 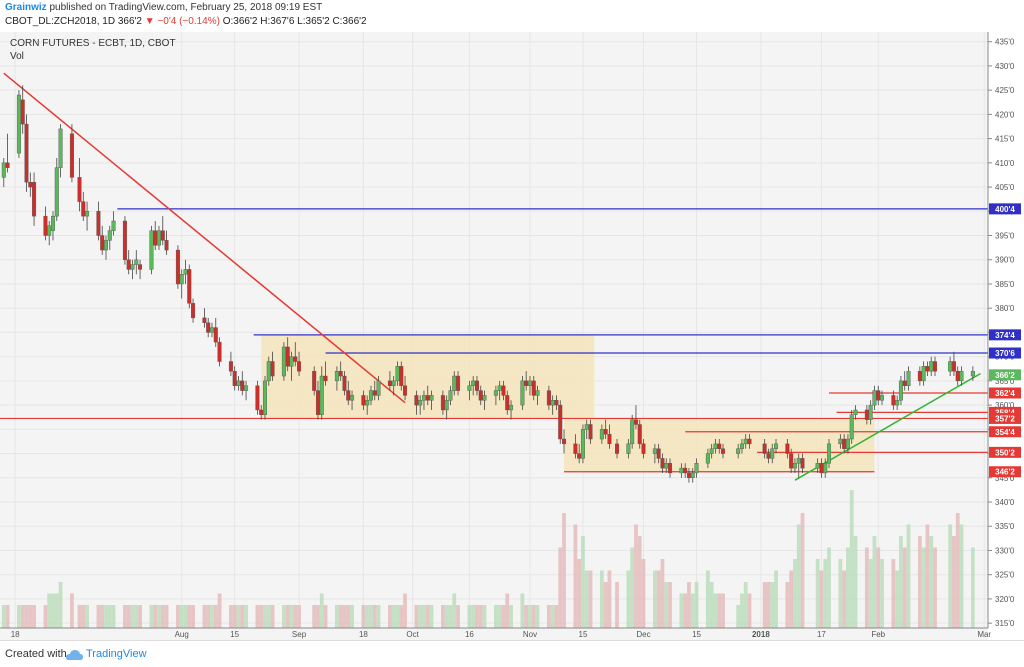 I want to click on y-tick-label: 390'0, so click(x=1005, y=260).